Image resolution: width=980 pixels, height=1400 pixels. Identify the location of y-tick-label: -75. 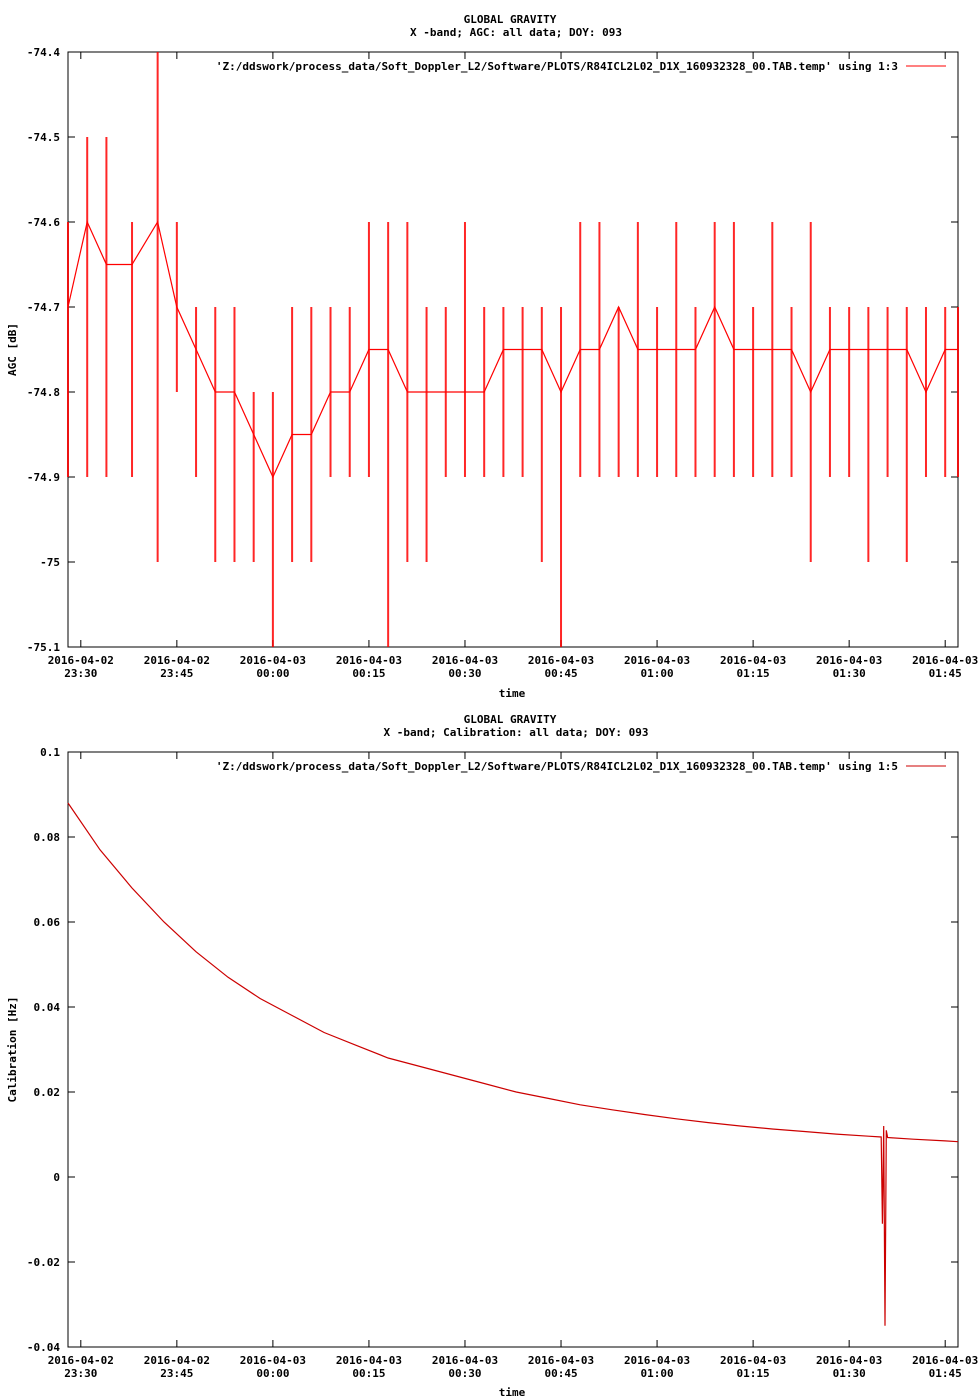
(50, 562).